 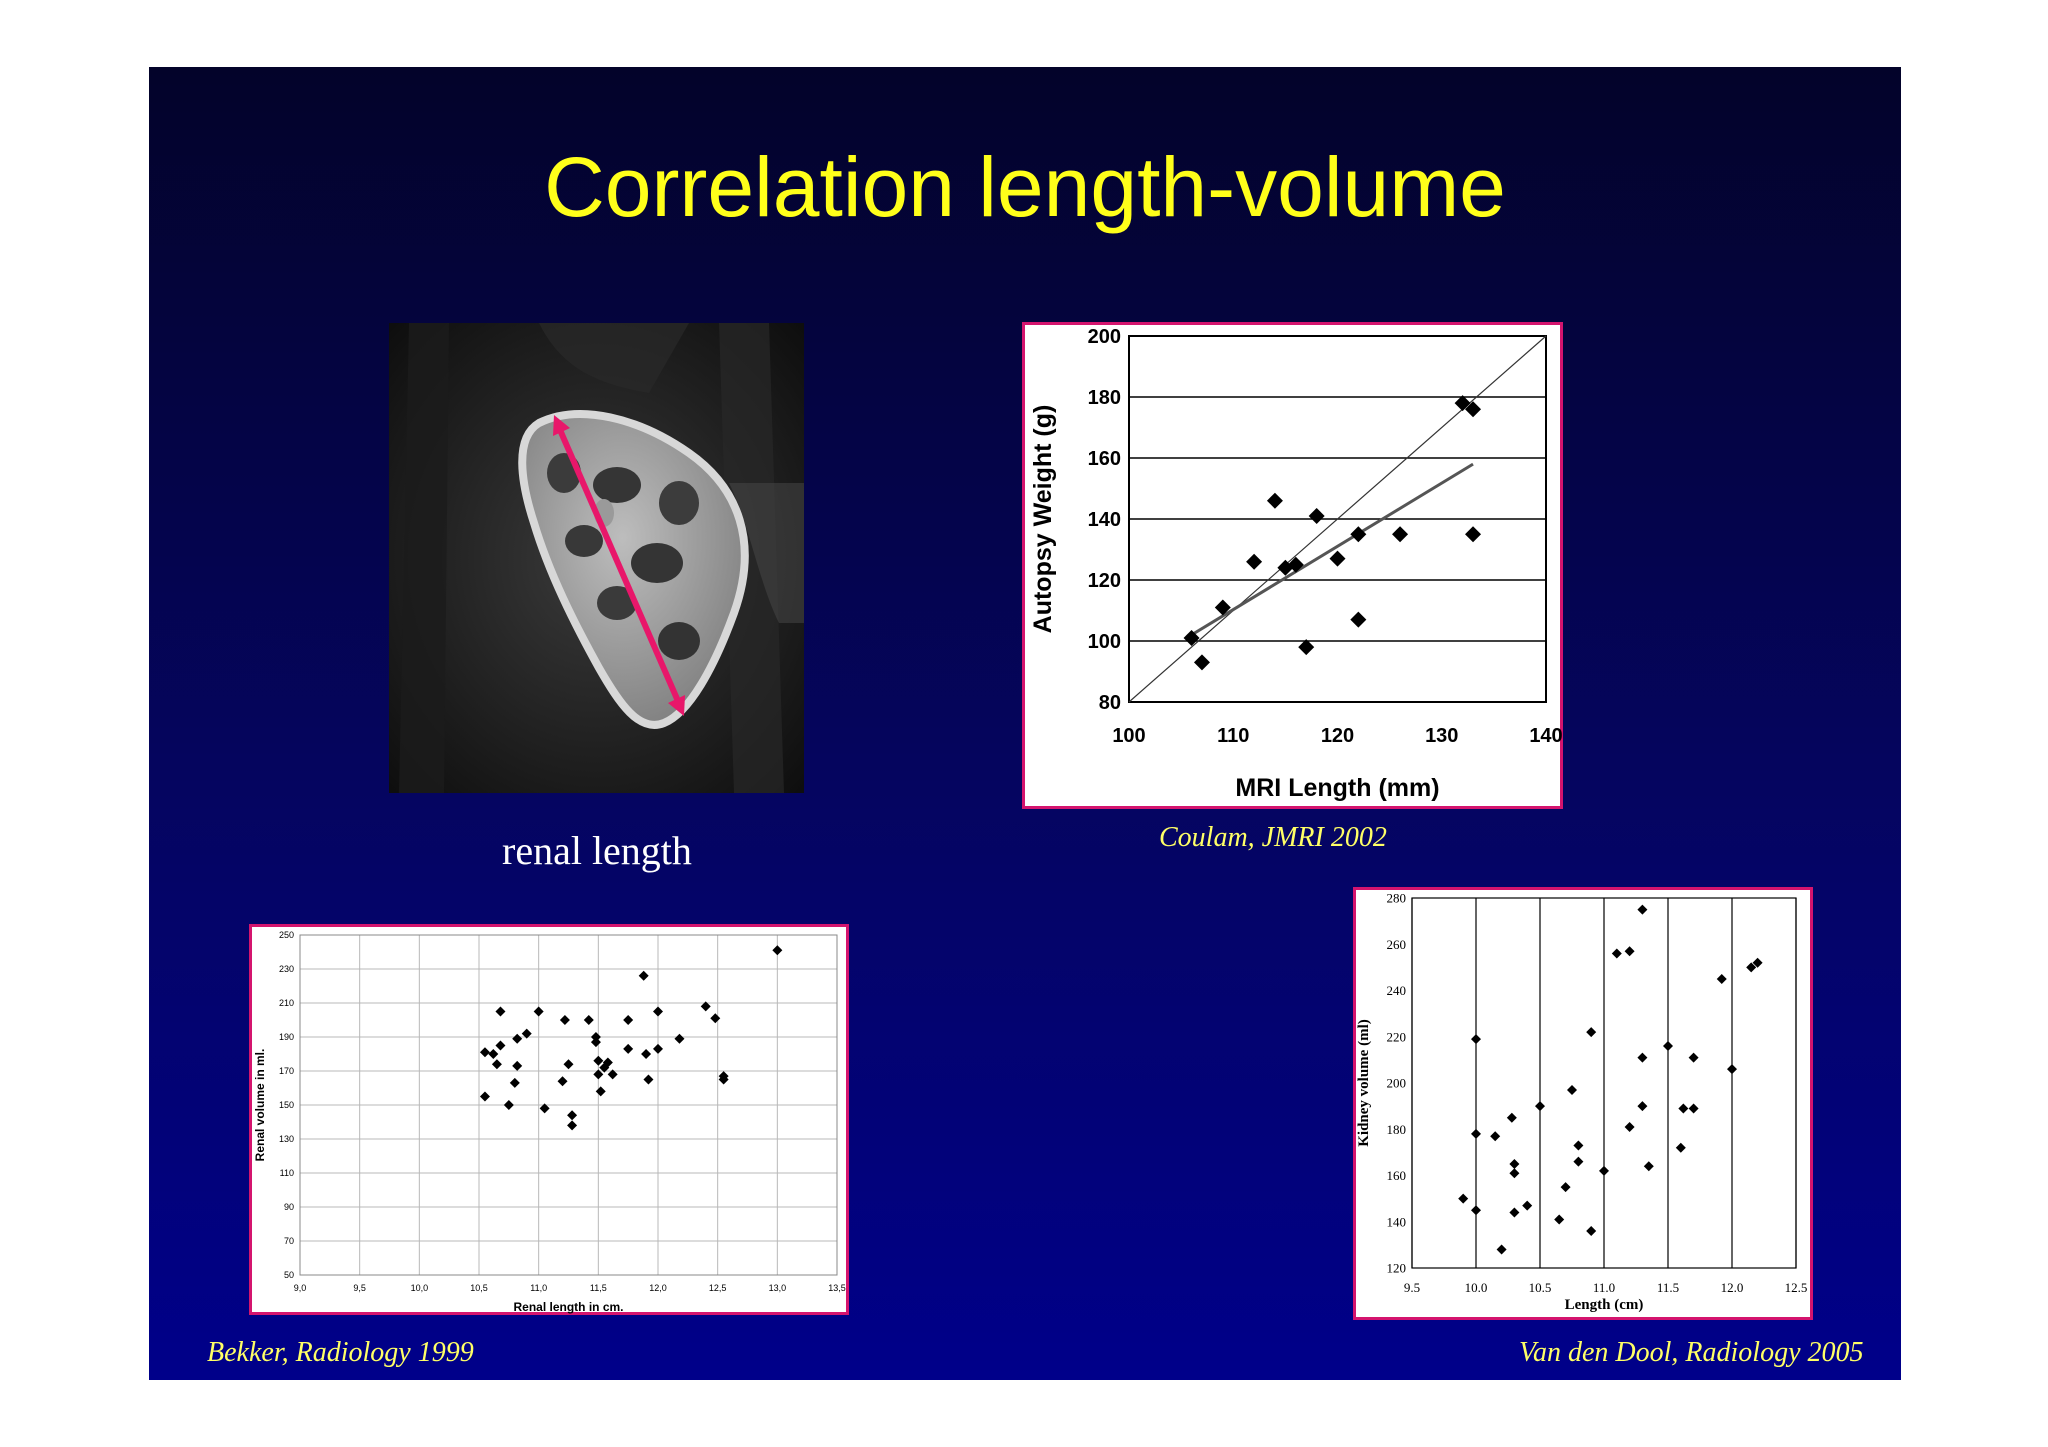 What do you see at coordinates (1397, 898) in the screenshot?
I see `y-tick-label: 280` at bounding box center [1397, 898].